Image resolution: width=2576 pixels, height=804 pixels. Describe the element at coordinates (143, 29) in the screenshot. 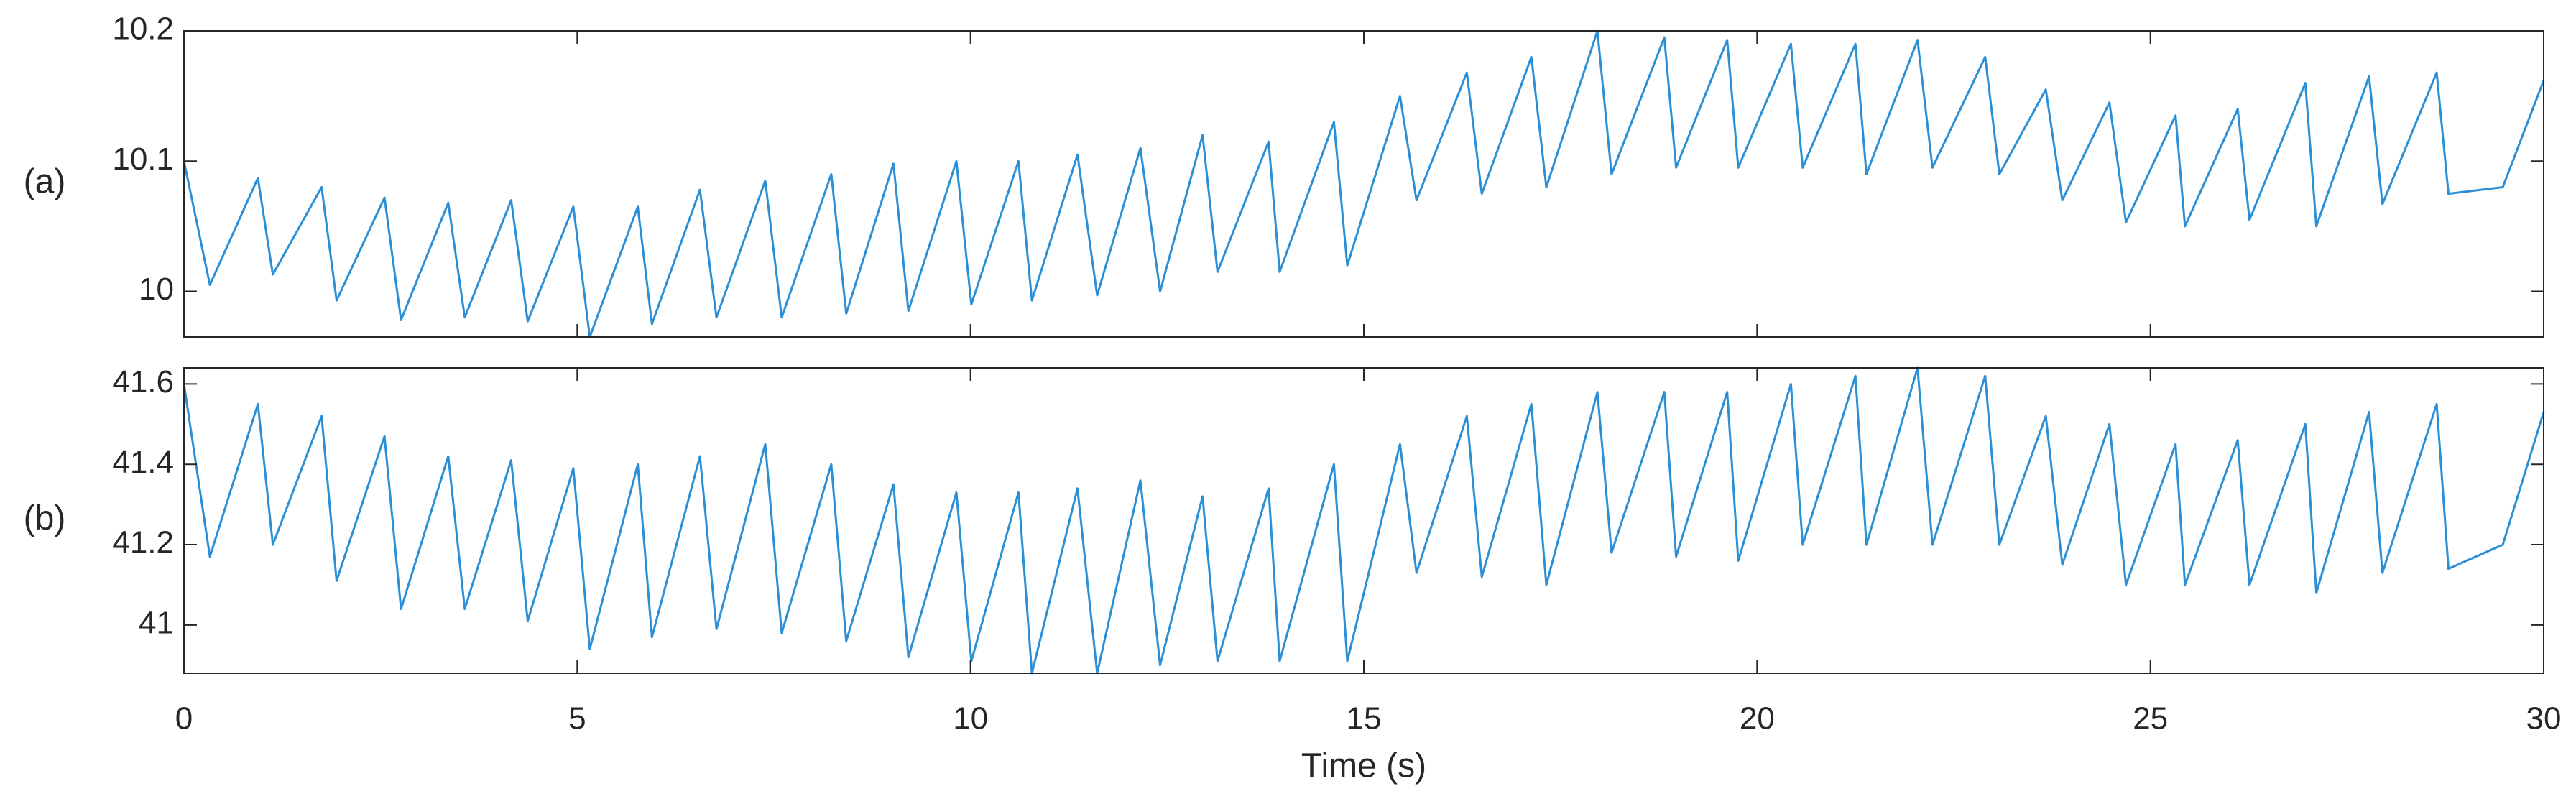

I see `y-tick-label: 10.2` at that location.